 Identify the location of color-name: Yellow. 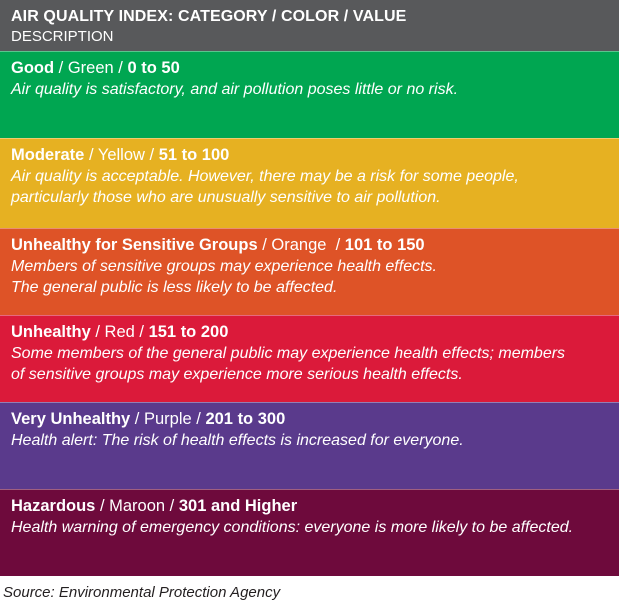
(121, 155).